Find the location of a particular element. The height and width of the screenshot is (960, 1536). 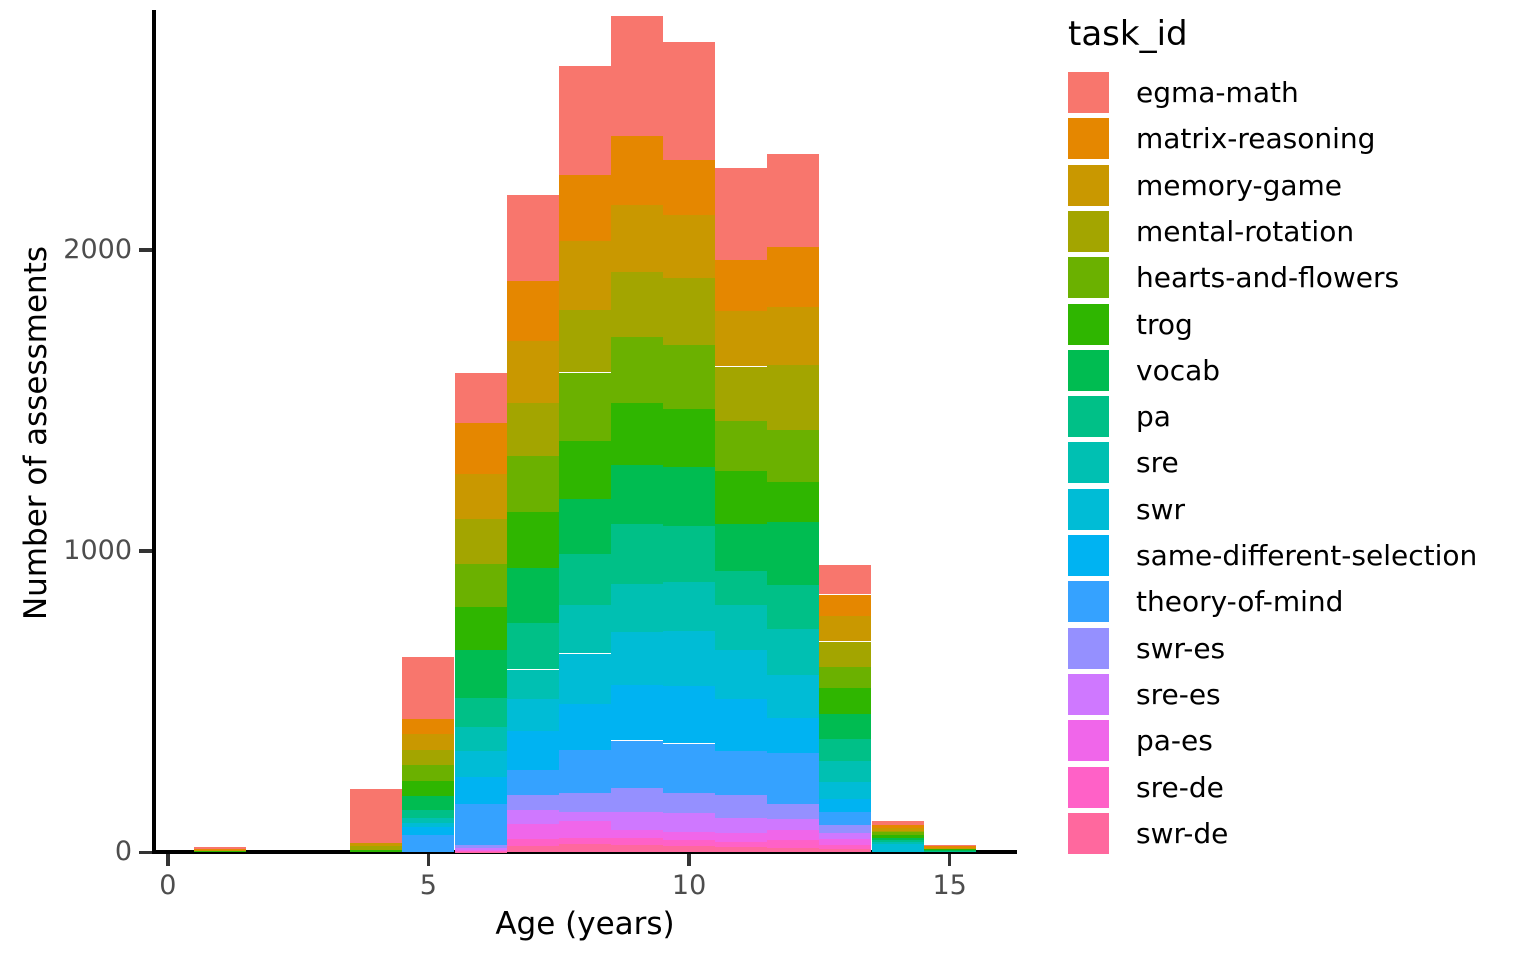

x-axis-title: Age (years) is located at coordinates (585, 924).